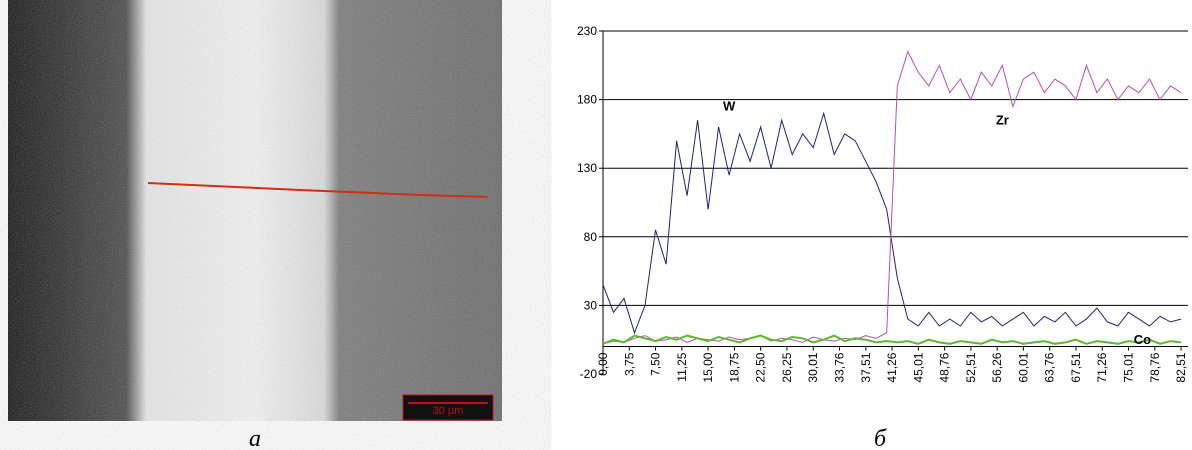 Image resolution: width=1192 pixels, height=450 pixels. I want to click on x-tick-label: 56,26, so click(997, 367).